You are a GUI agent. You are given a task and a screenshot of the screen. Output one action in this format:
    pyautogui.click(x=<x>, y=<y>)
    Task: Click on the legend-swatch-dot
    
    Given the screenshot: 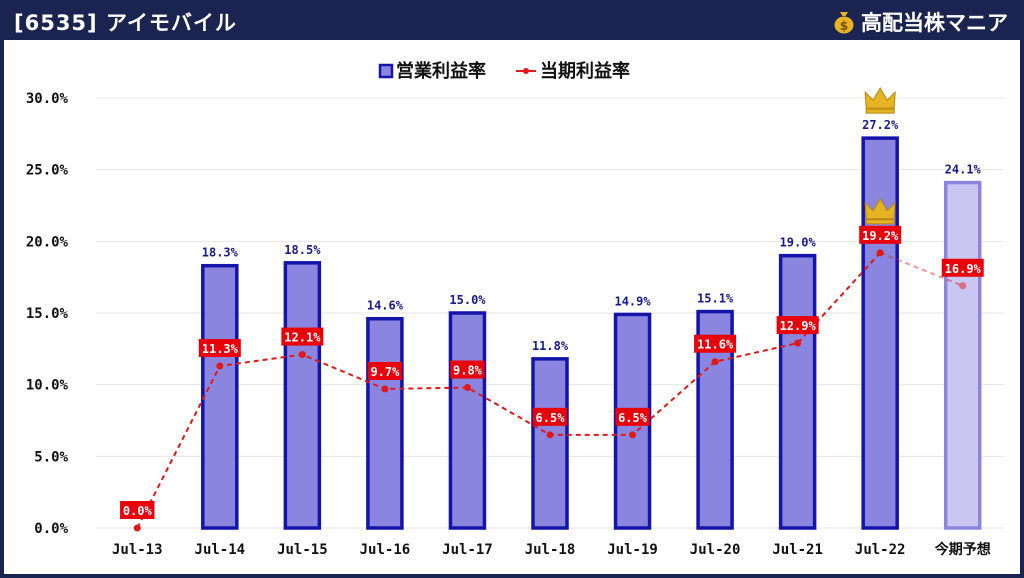 What is the action you would take?
    pyautogui.click(x=526, y=71)
    